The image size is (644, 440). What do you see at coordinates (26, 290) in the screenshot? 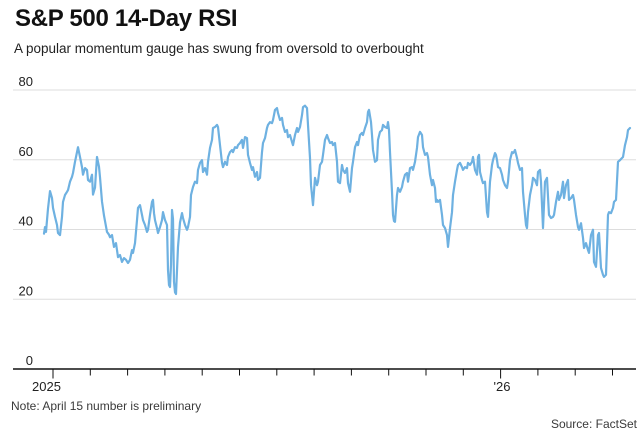
I see `y-tick-label: 20` at bounding box center [26, 290].